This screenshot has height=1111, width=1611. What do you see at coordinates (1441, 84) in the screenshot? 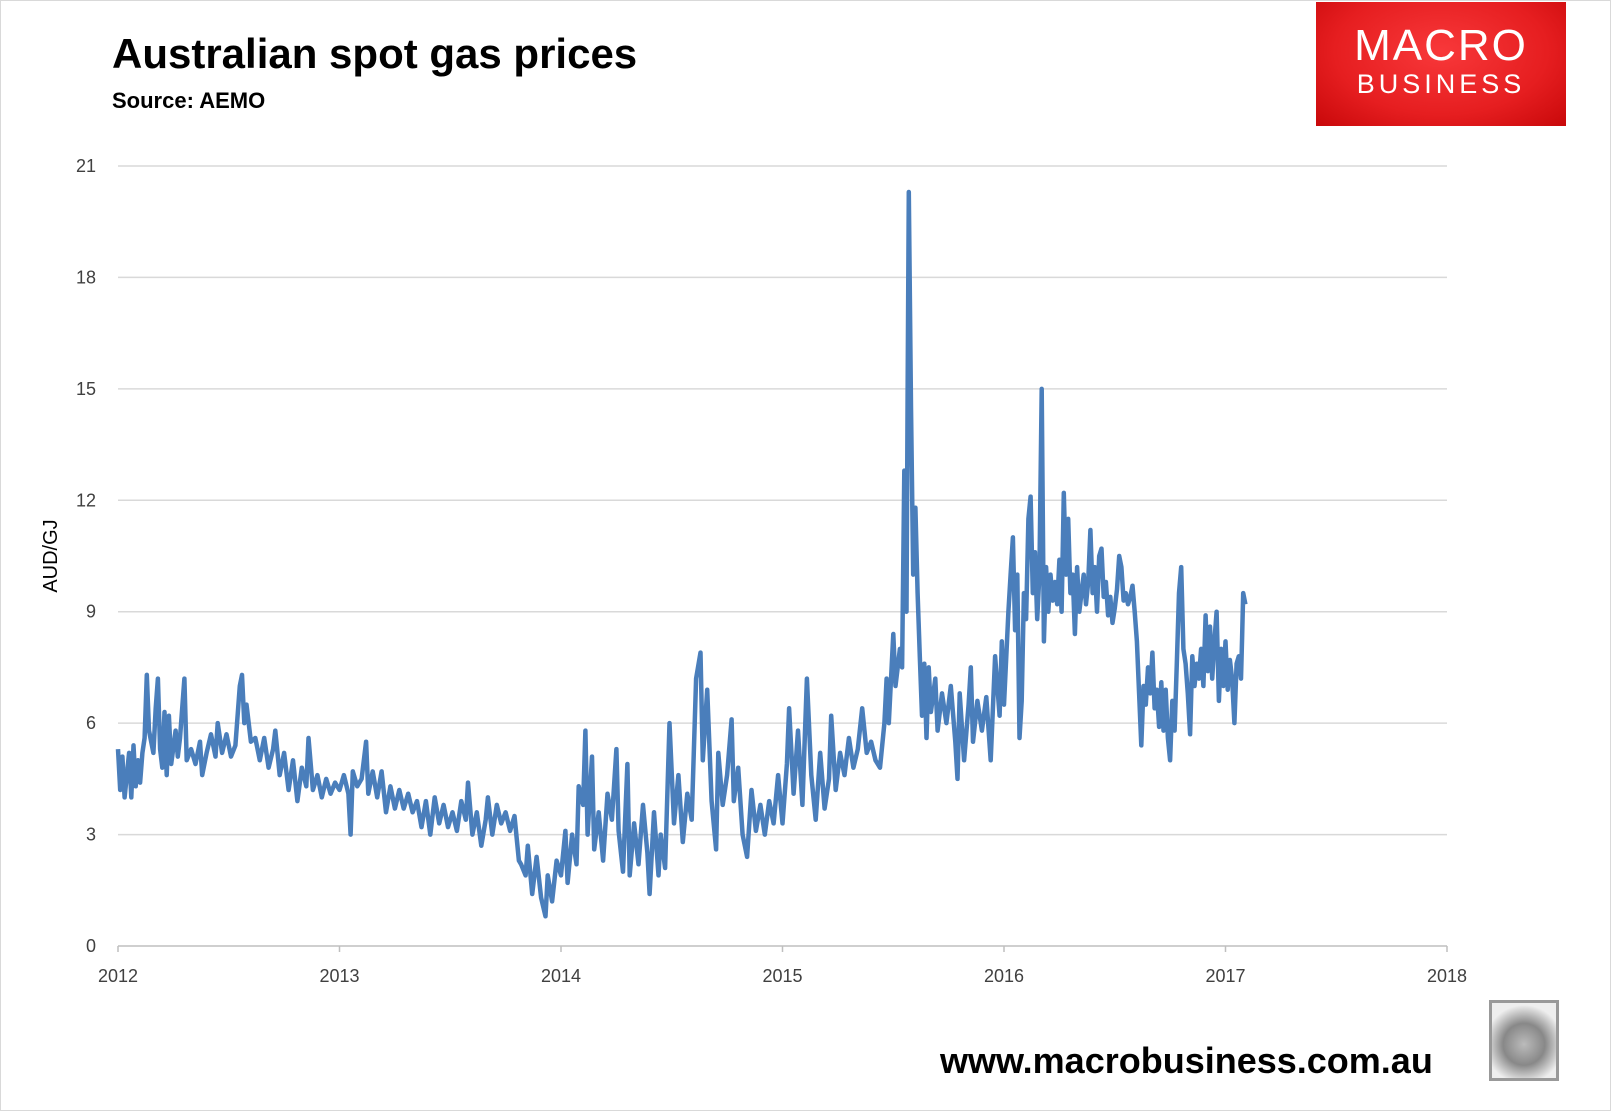
I see `logo-line-2: BUSINESS` at bounding box center [1441, 84].